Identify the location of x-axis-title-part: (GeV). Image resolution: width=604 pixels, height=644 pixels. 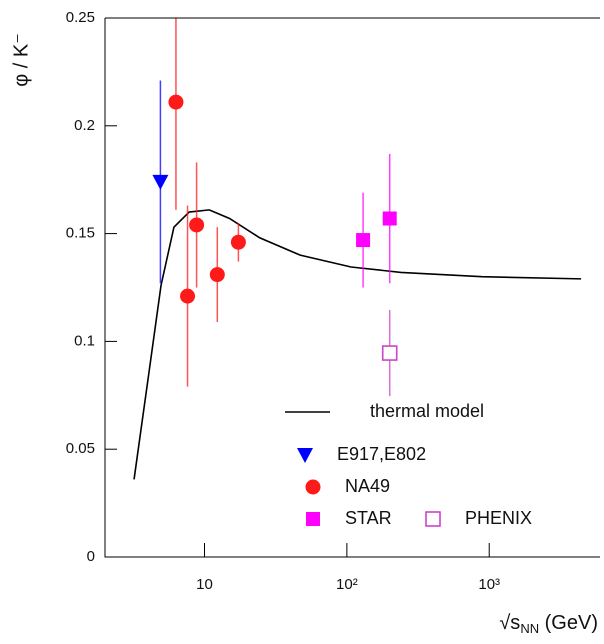
(568, 623).